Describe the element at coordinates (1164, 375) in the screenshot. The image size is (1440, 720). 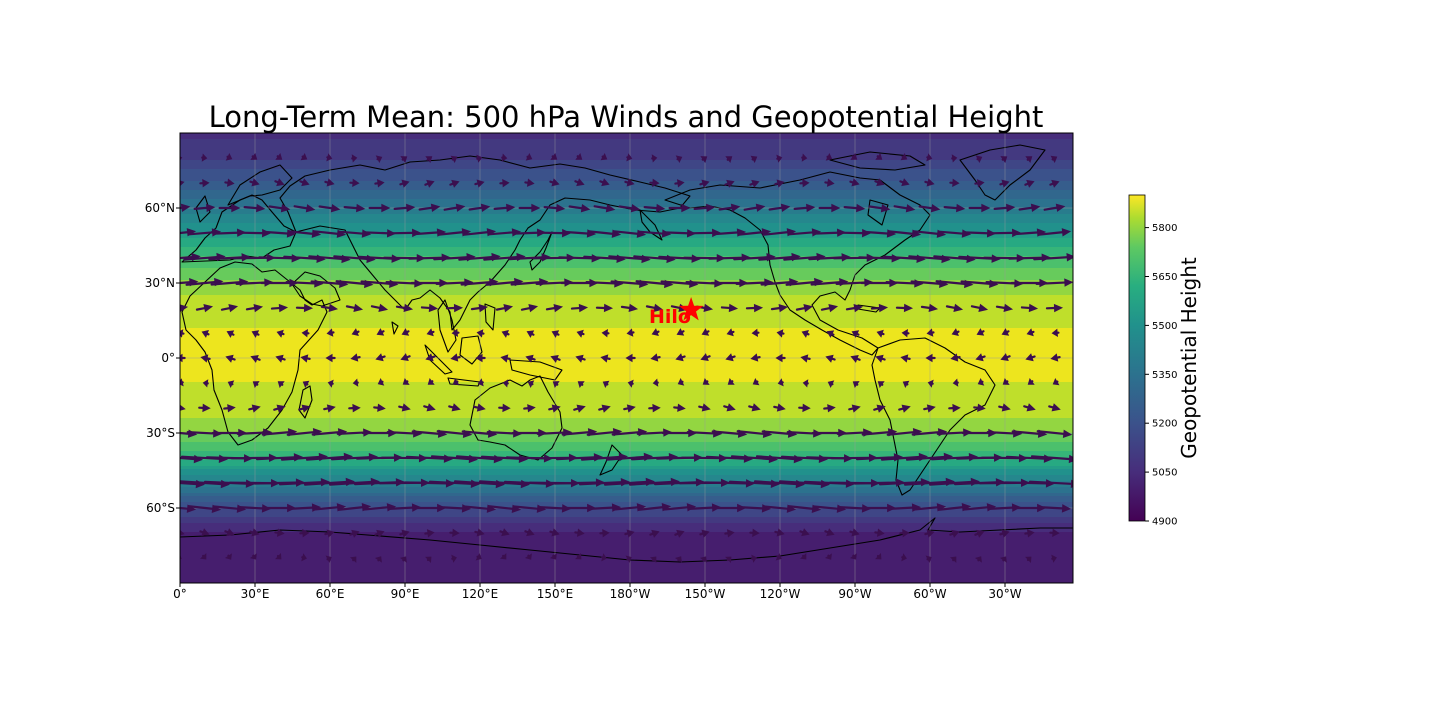
I see `colorbar-tick-label: 5350` at that location.